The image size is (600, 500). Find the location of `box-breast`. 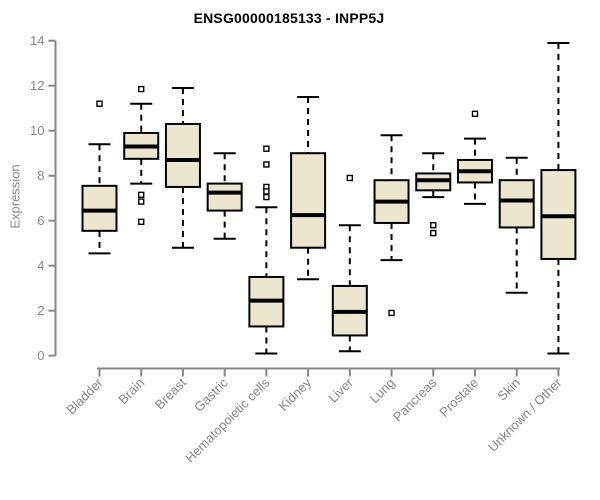

box-breast is located at coordinates (182, 167).